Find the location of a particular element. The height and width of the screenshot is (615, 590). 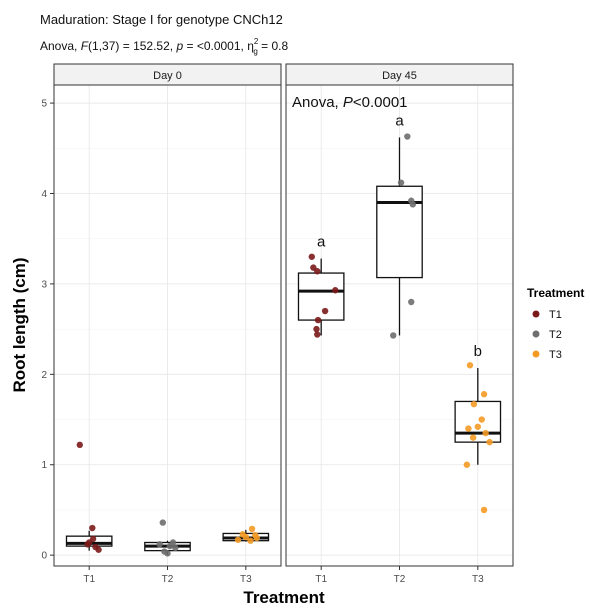

subtitle-p-label: p is located at coordinates (179, 46).